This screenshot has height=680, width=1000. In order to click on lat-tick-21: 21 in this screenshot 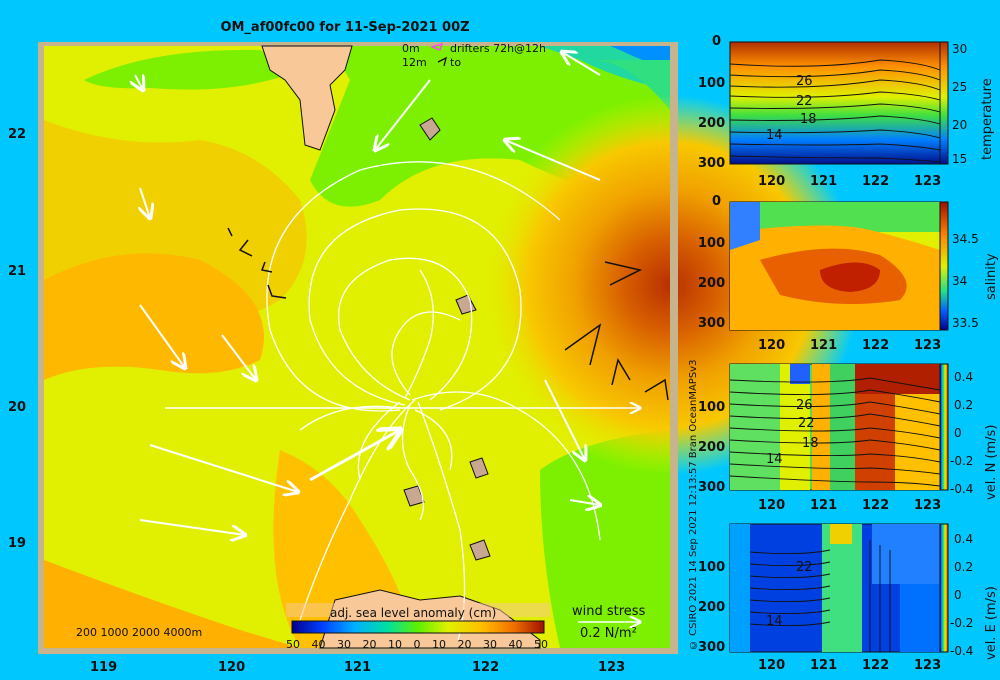, I will do `click(17, 271)`.